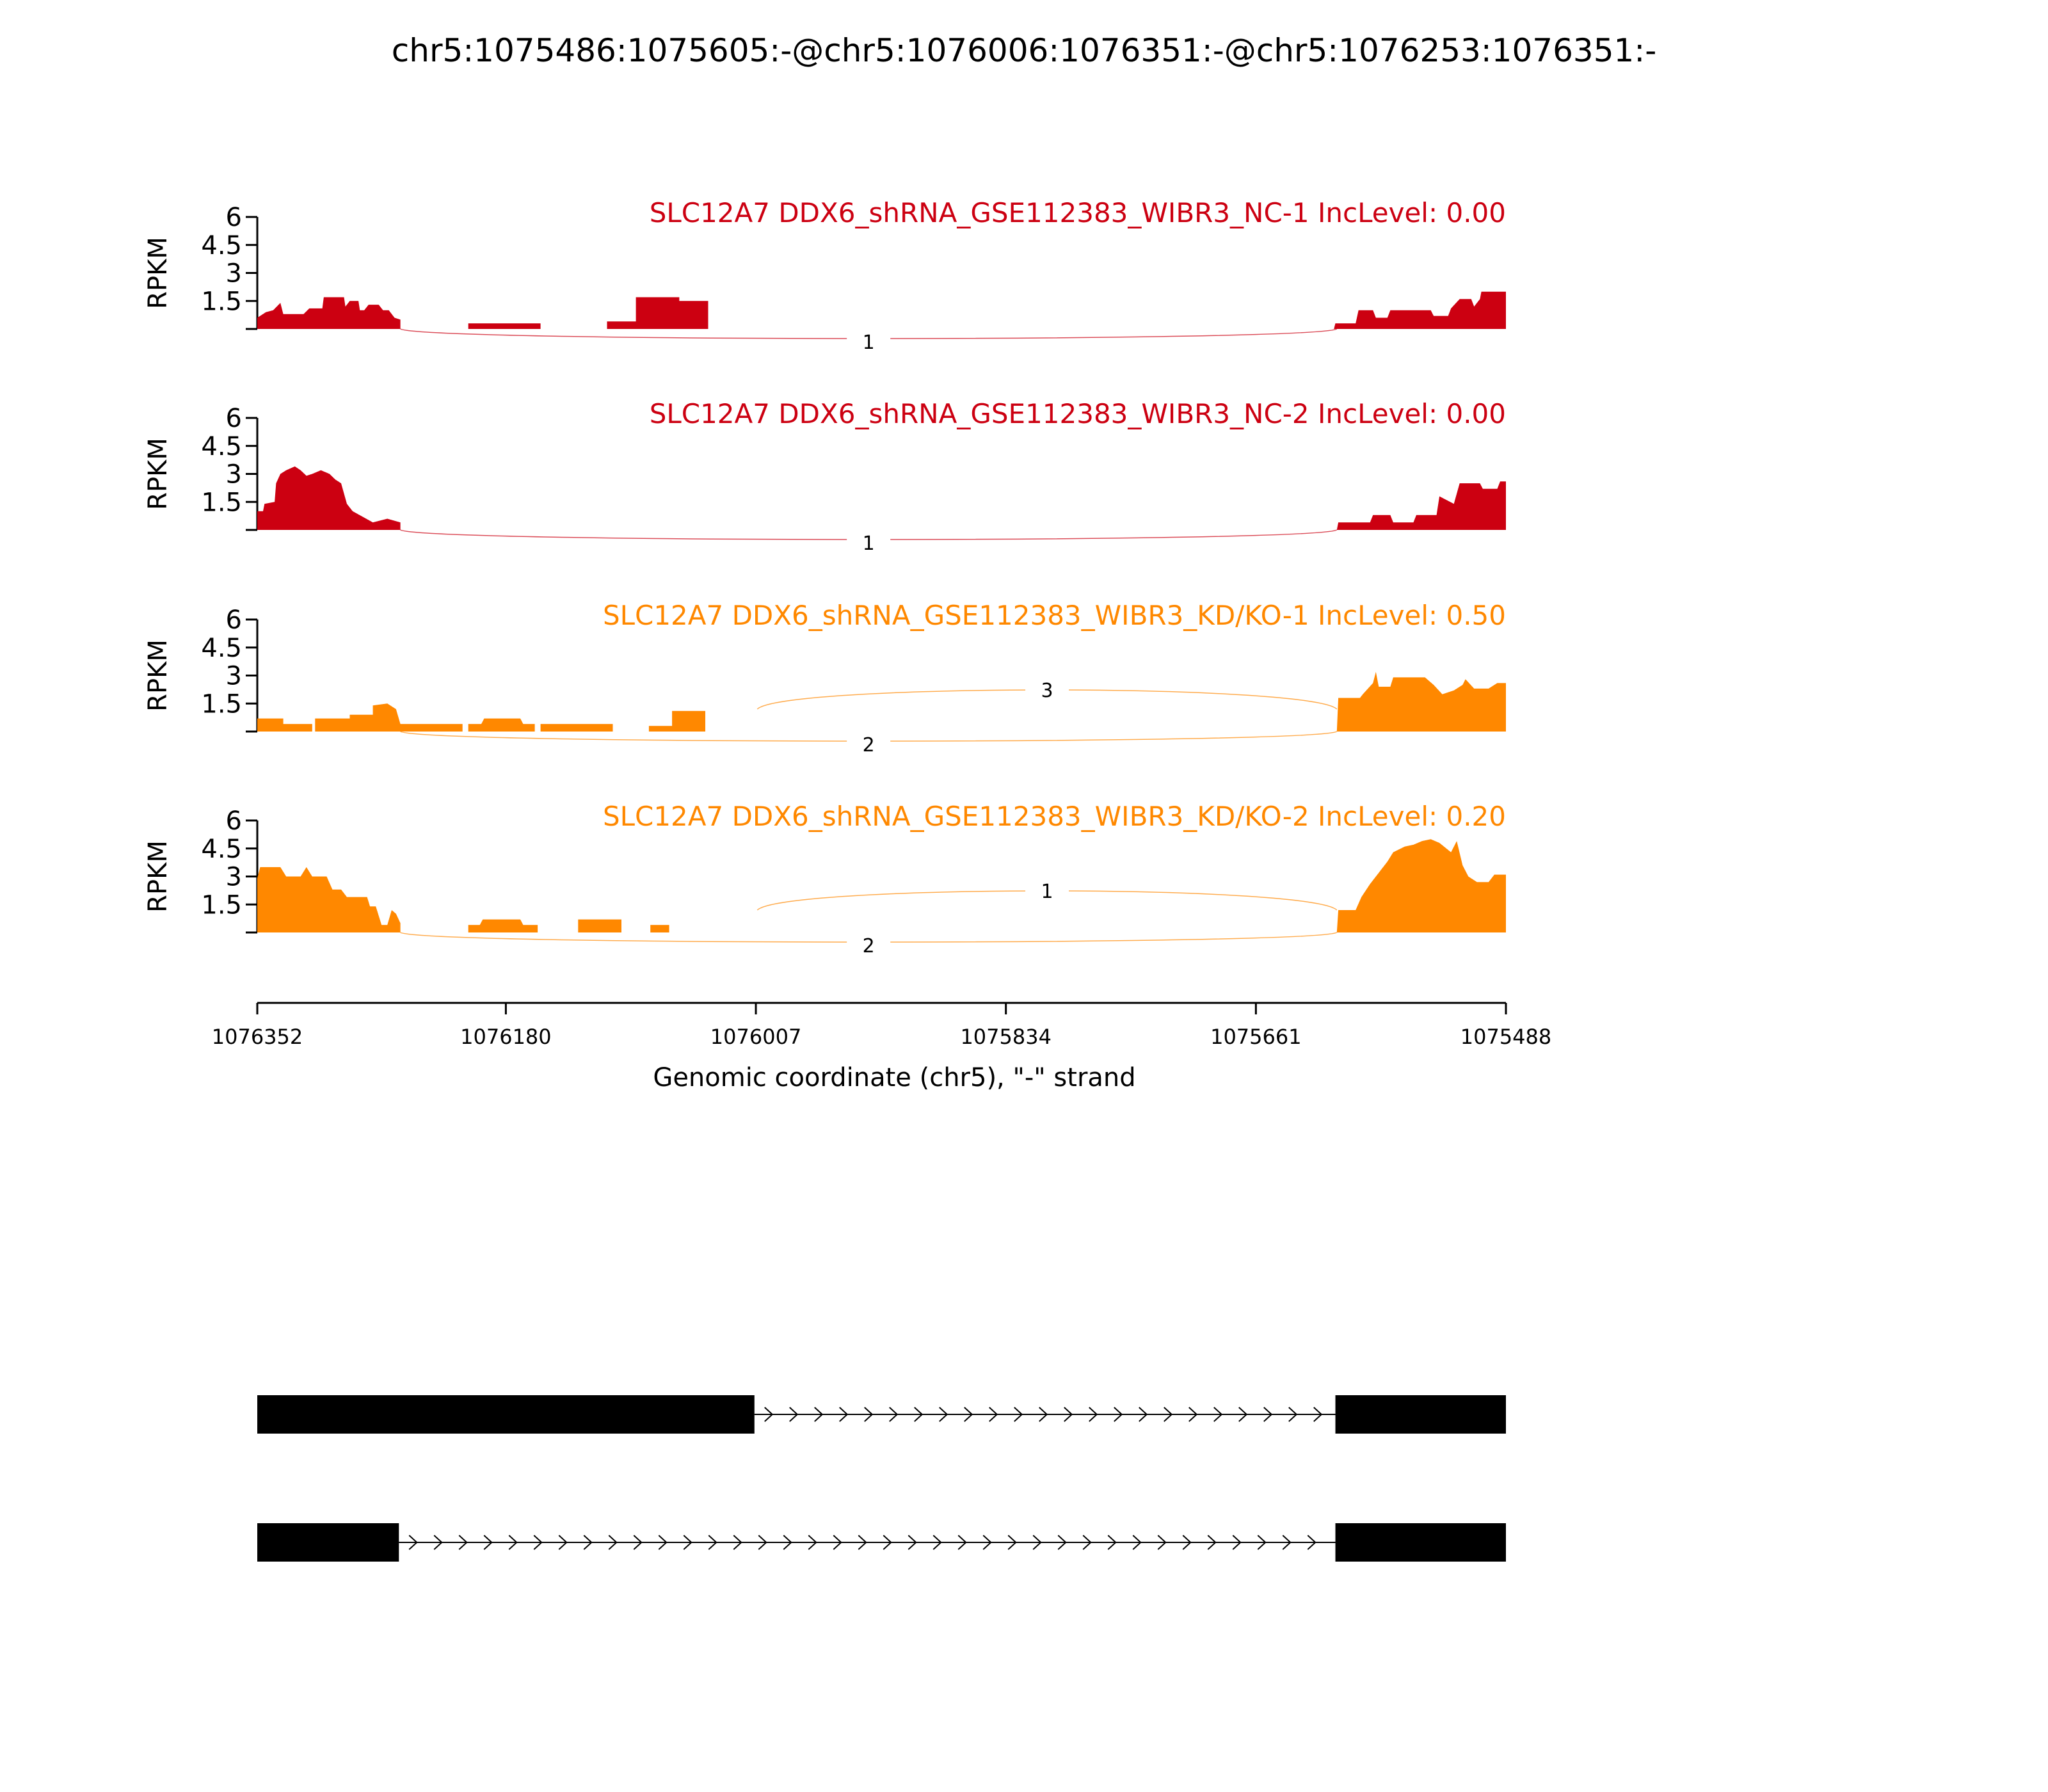 This screenshot has height=1792, width=2048. Describe the element at coordinates (756, 1037) in the screenshot. I see `x-tick-label: 1076007` at that location.